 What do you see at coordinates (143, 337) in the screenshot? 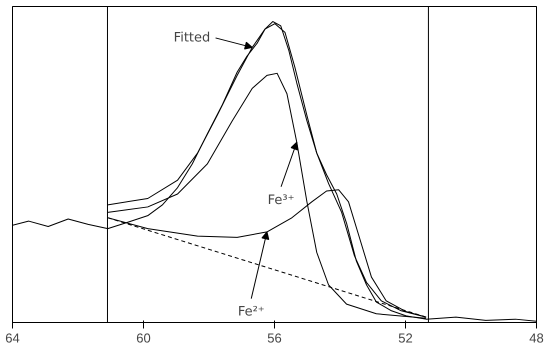
I see `x-tick-label: 60` at bounding box center [143, 337].